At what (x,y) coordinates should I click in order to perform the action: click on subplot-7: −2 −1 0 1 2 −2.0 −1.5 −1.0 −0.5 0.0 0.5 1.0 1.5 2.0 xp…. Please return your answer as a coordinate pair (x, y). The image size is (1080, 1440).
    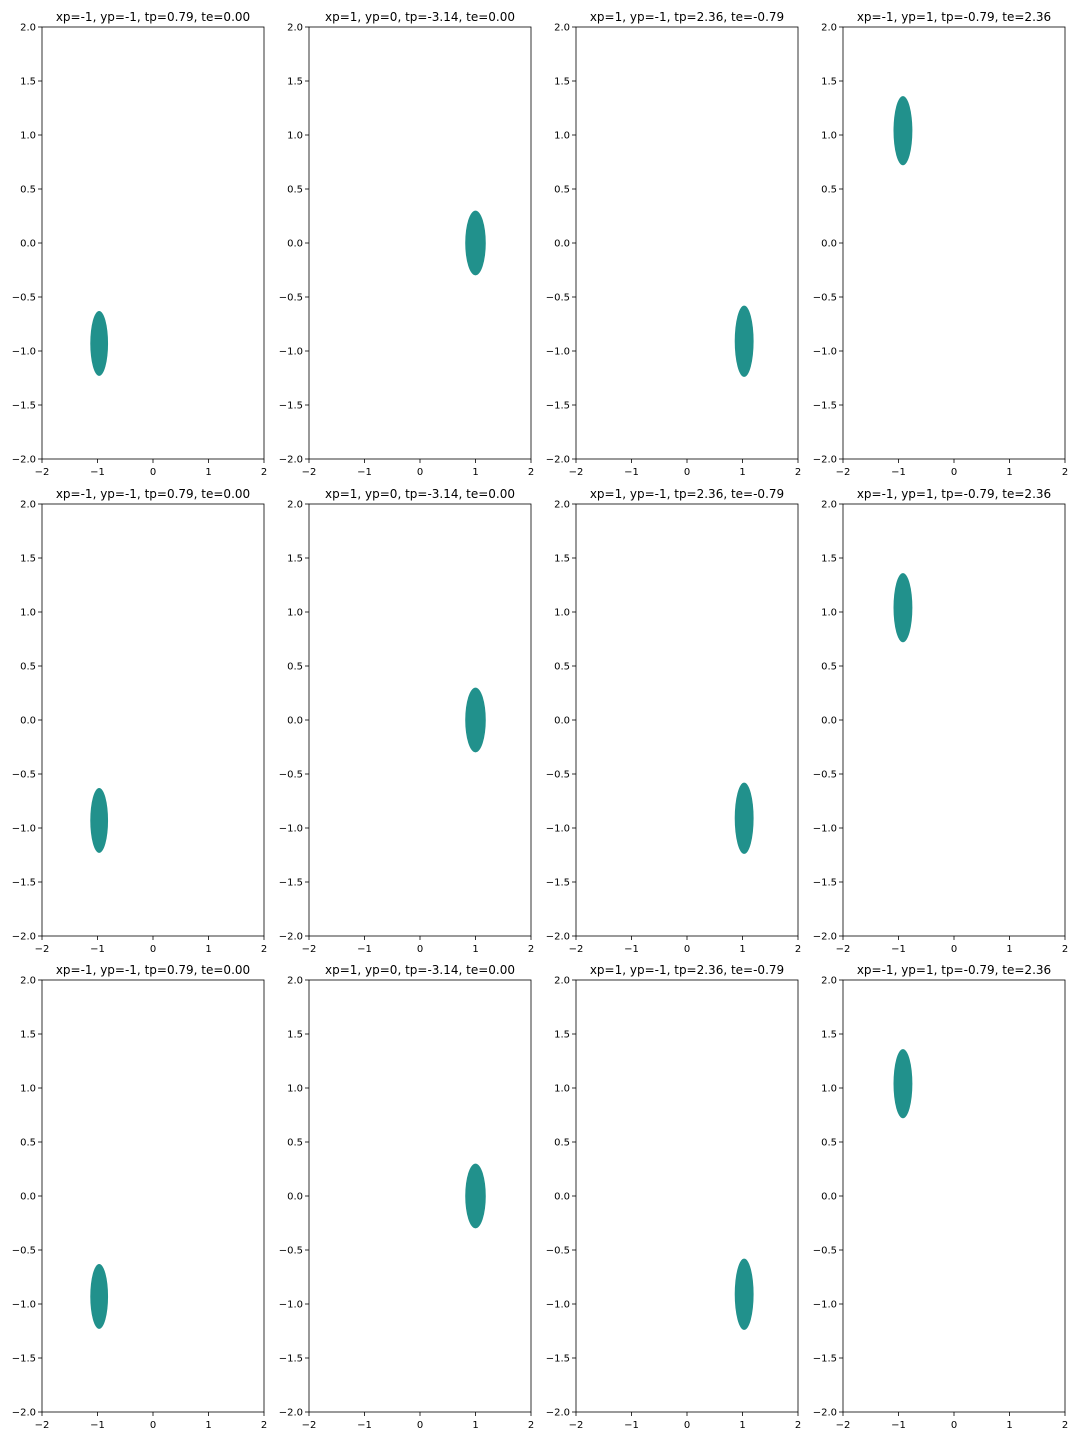
    Looking at the image, I should click on (673, 721).